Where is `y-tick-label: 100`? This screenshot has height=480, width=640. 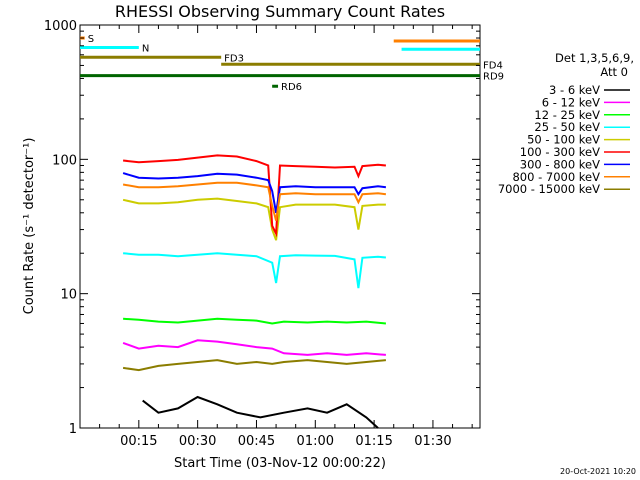
y-tick-label: 100 is located at coordinates (64, 160).